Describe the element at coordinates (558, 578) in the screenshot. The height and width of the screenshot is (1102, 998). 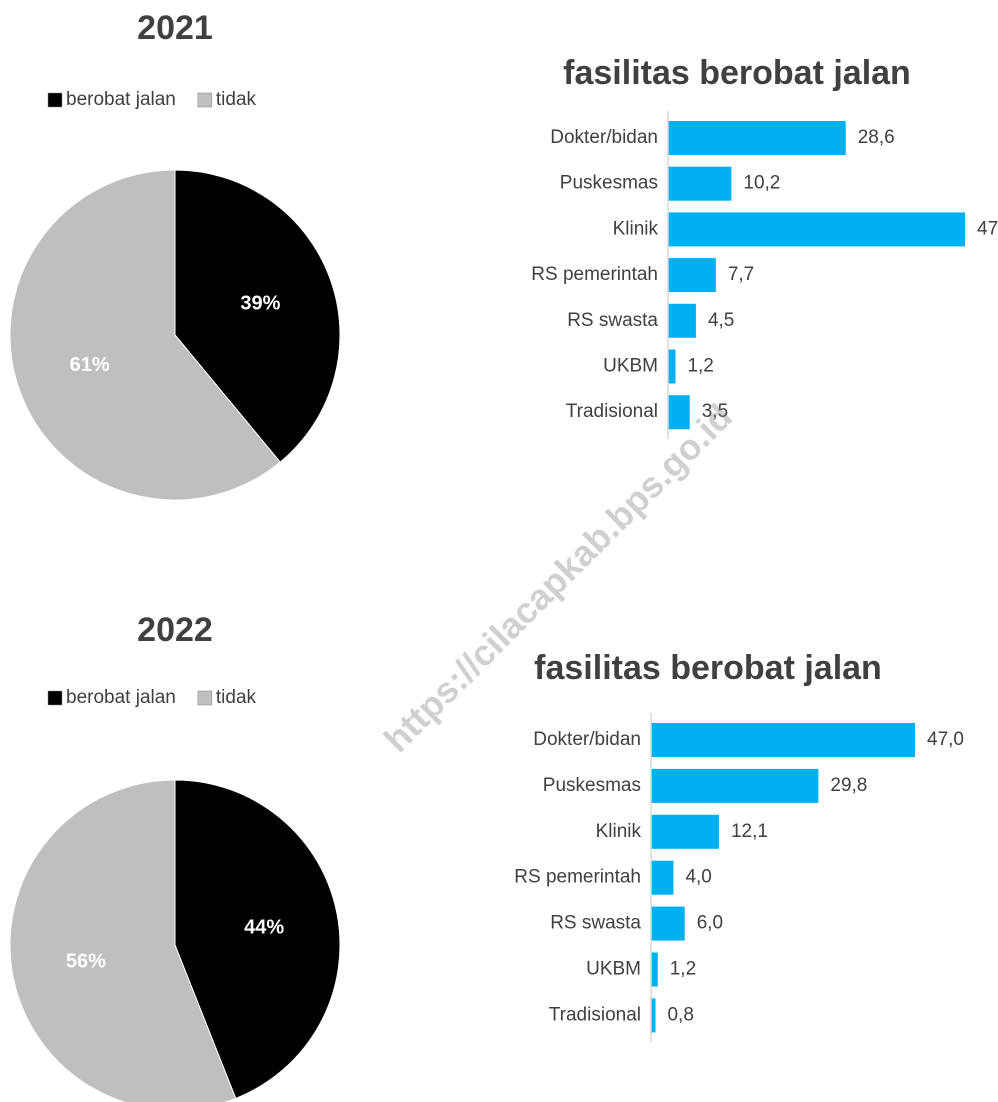
I see `watermark: https://cilacapkab.bps.go.id` at that location.